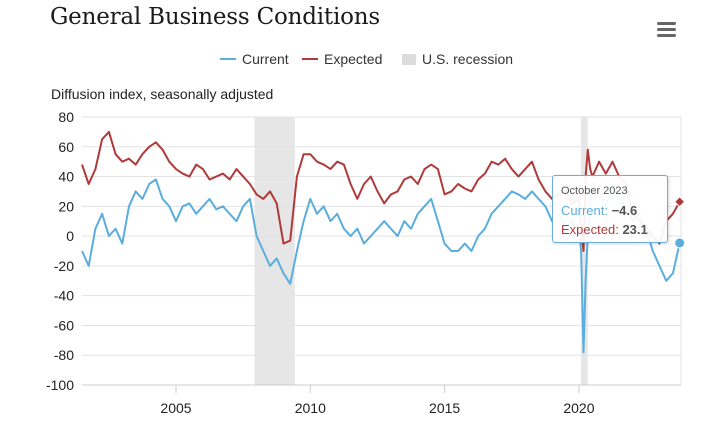  I want to click on y-tick-label: 80, so click(66, 117).